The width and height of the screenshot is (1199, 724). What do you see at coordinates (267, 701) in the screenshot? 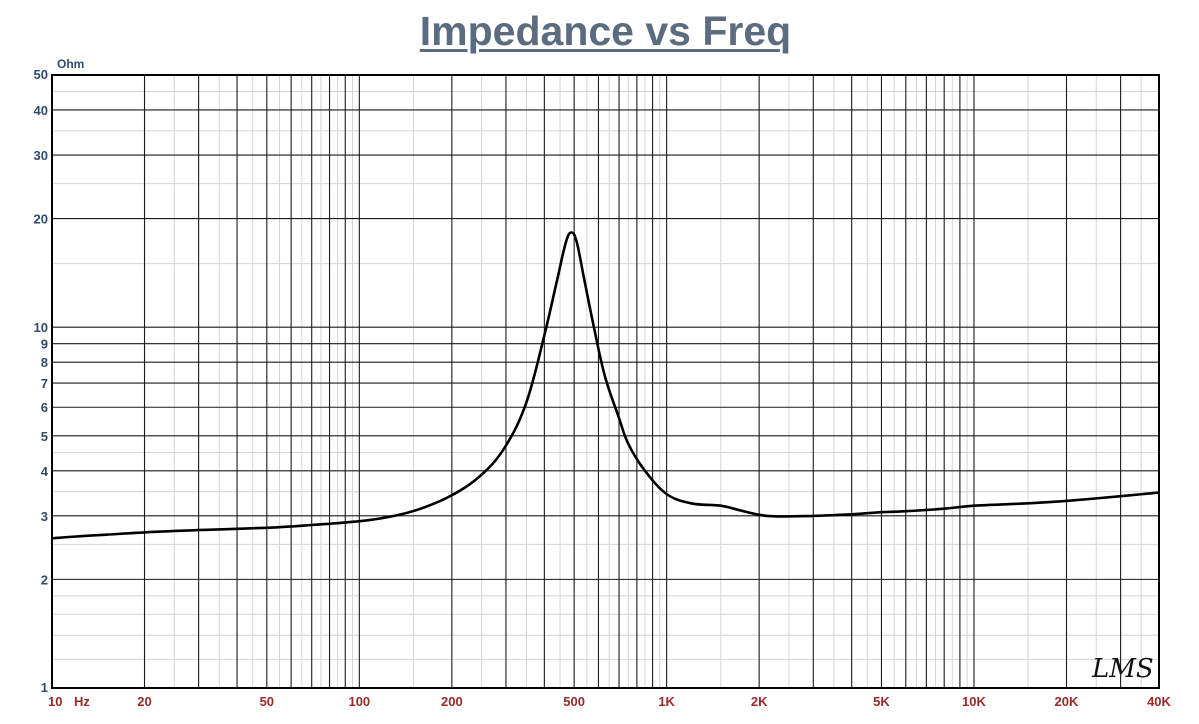
I see `x-tick-label: 50` at bounding box center [267, 701].